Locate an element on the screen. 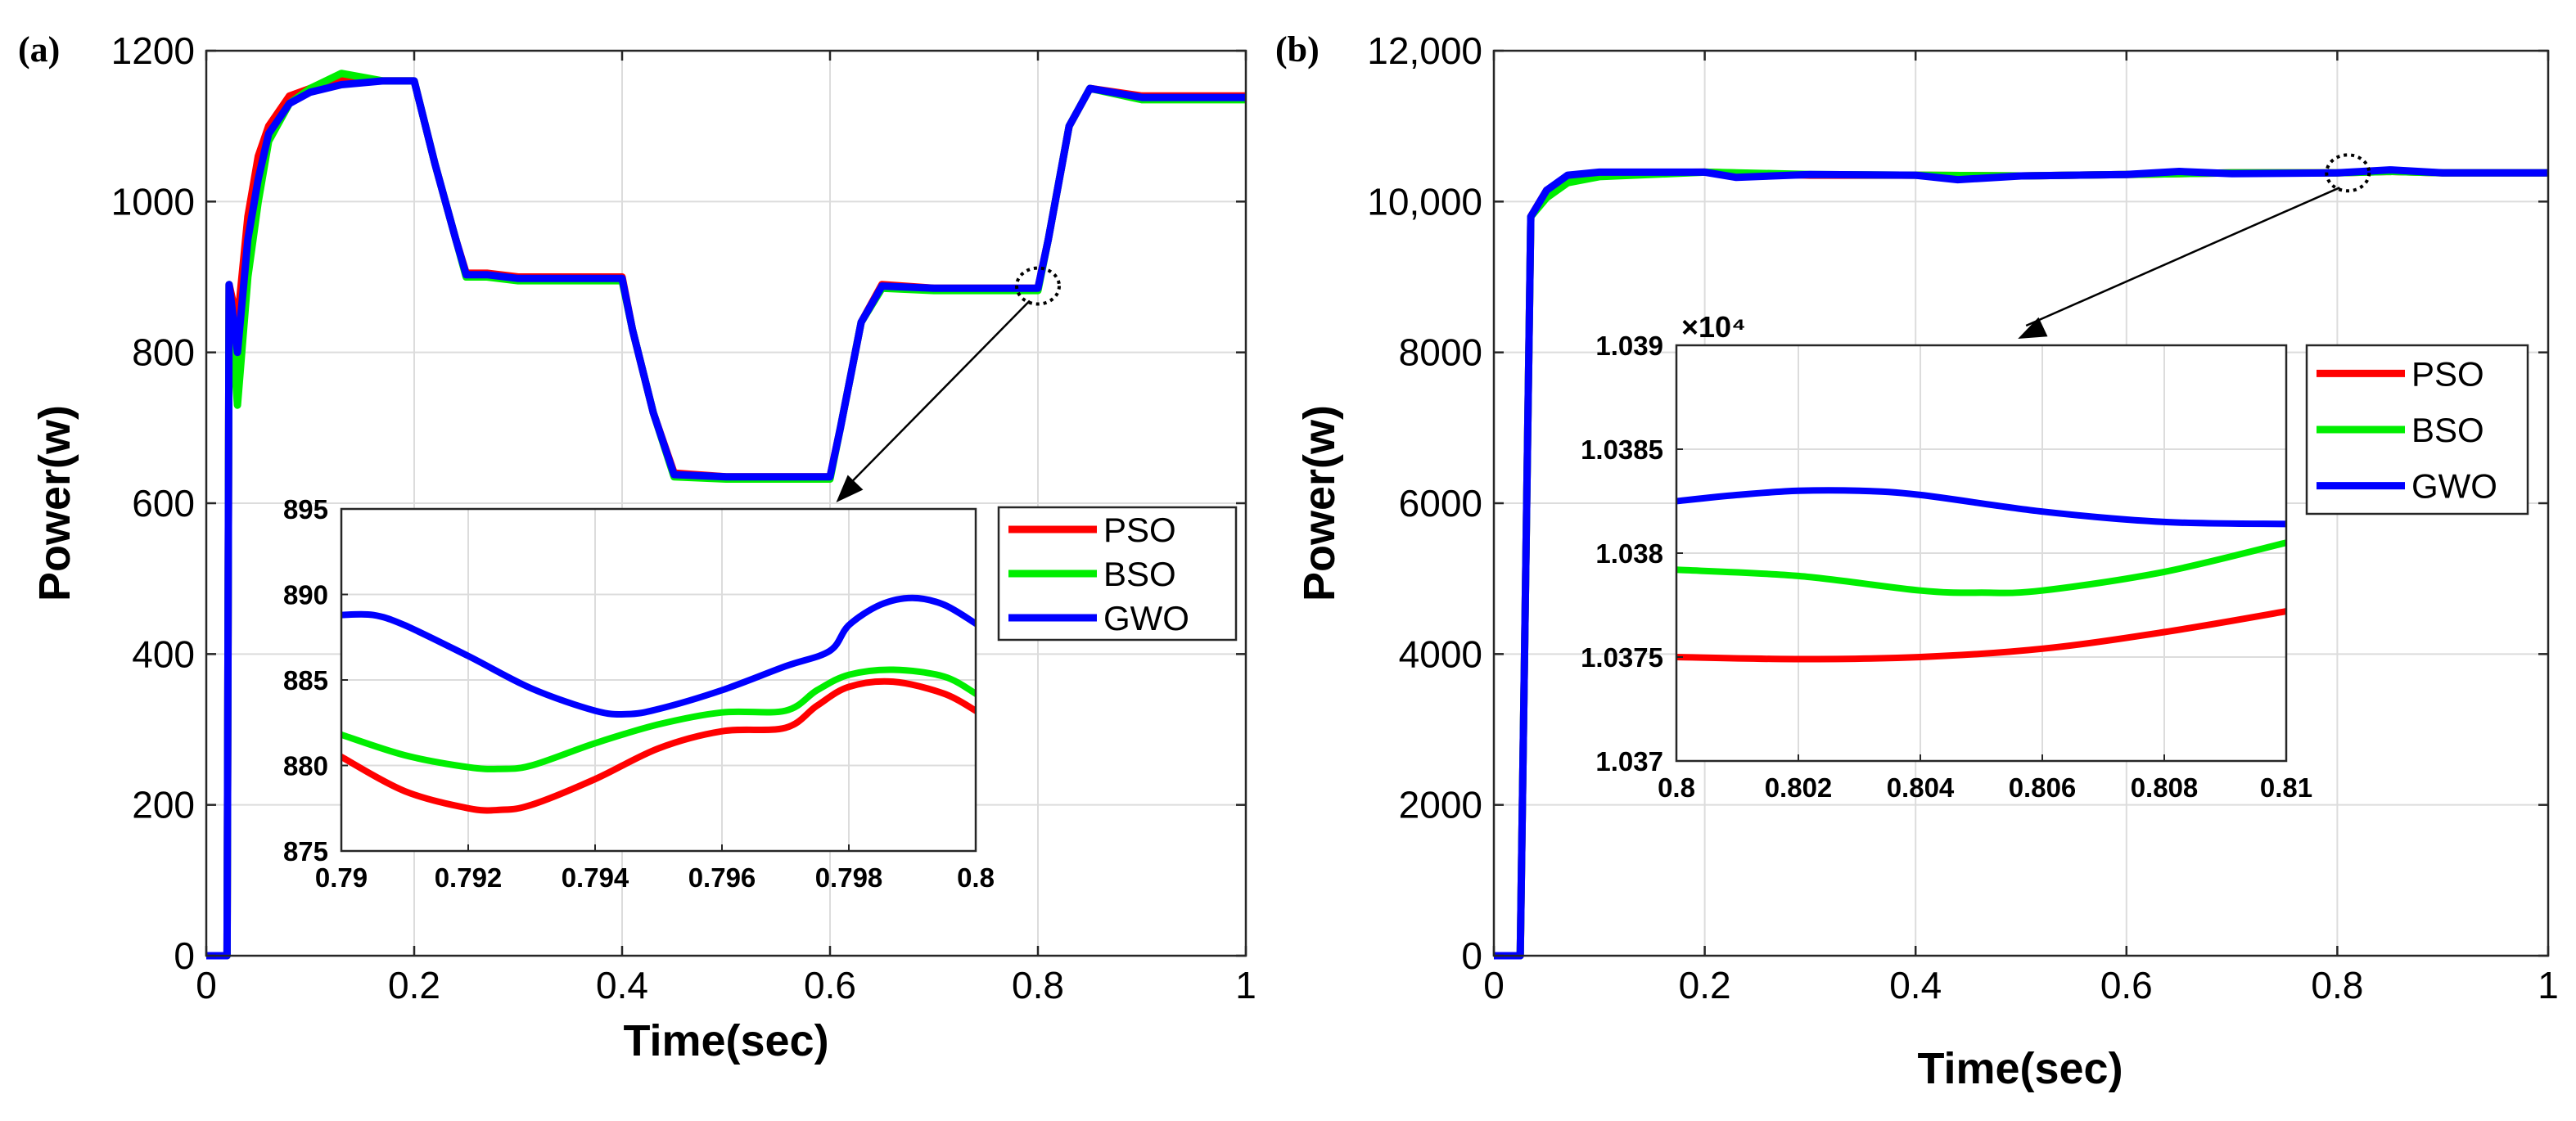 Image resolution: width=2576 pixels, height=1121 pixels. inset-x-tick-label: 0.796 is located at coordinates (722, 877).